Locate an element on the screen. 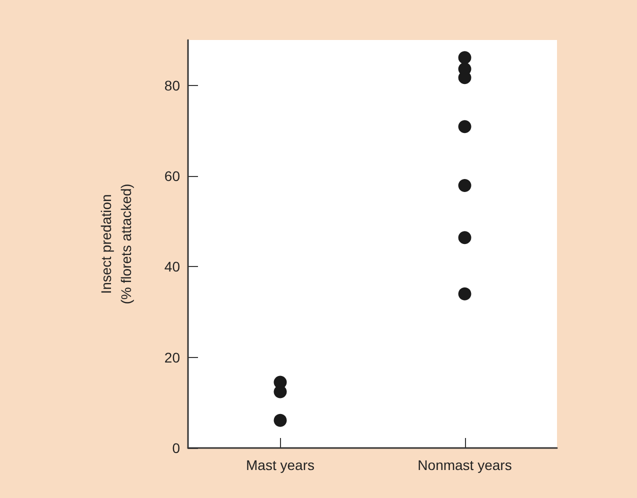 This screenshot has width=637, height=498. y-tick-label: 80 is located at coordinates (172, 85).